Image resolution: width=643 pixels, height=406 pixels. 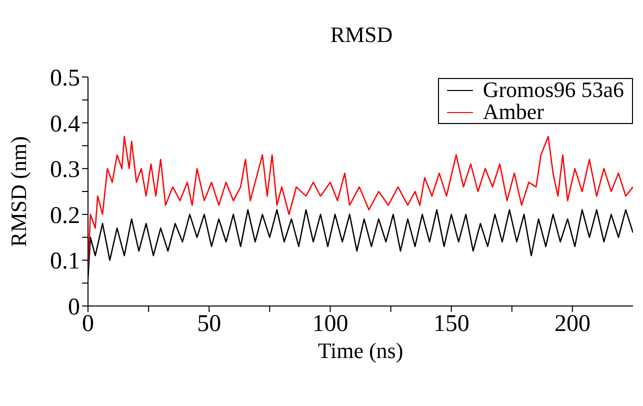 What do you see at coordinates (18, 191) in the screenshot?
I see `y-axis-title: RMSD (nm)` at bounding box center [18, 191].